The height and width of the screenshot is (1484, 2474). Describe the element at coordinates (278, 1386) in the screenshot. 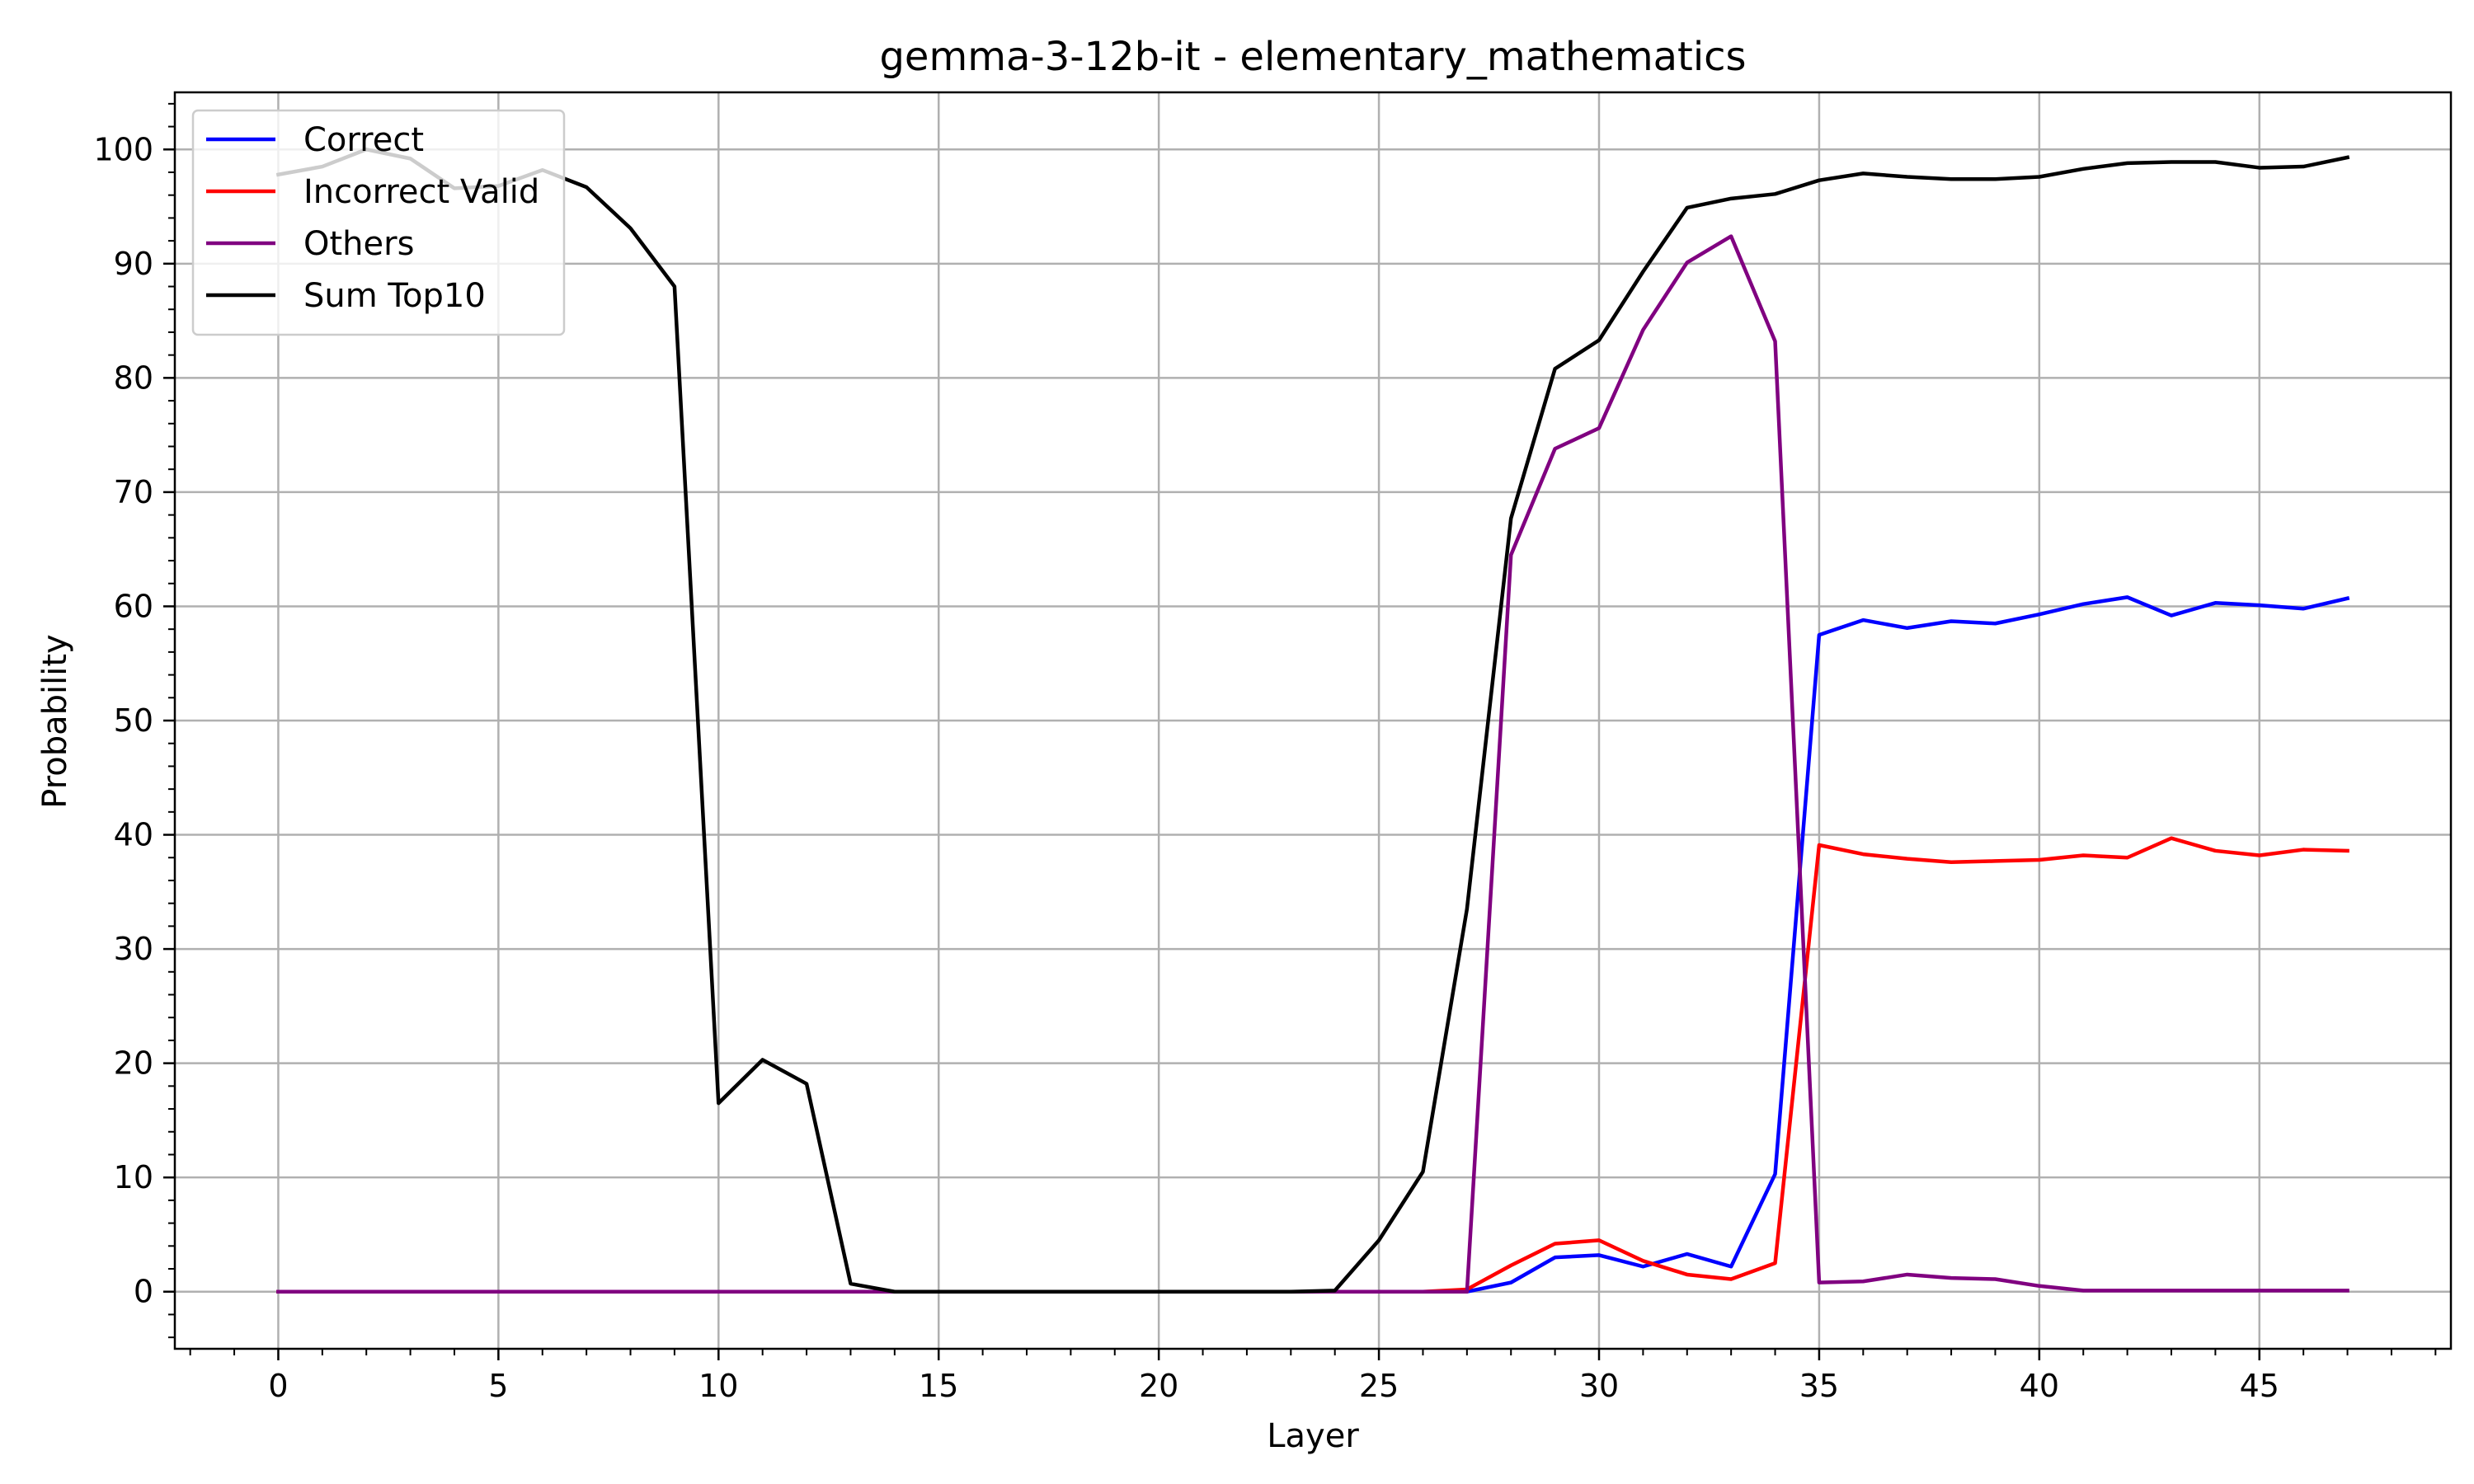

I see `x-tick-label: 0` at that location.